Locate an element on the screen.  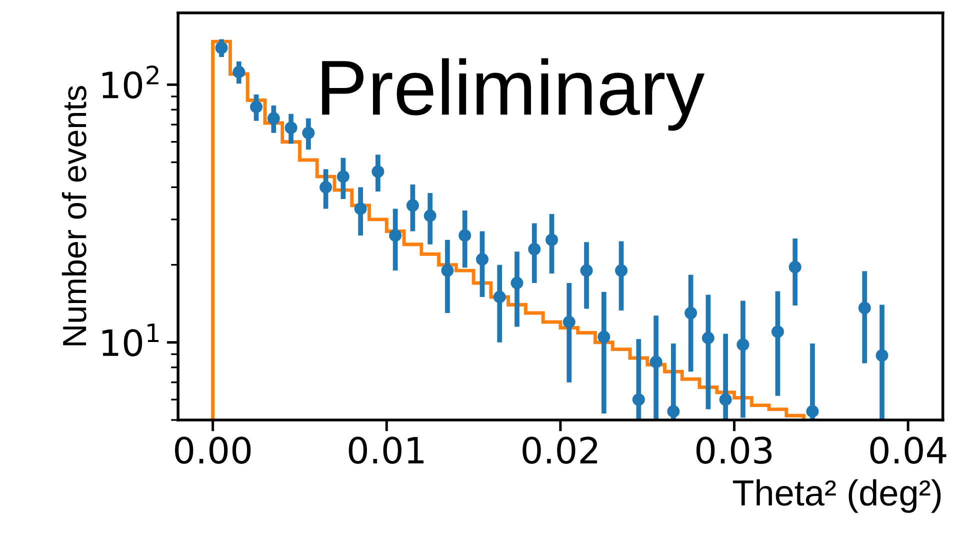
x-tick-label: 0.02 is located at coordinates (560, 450).